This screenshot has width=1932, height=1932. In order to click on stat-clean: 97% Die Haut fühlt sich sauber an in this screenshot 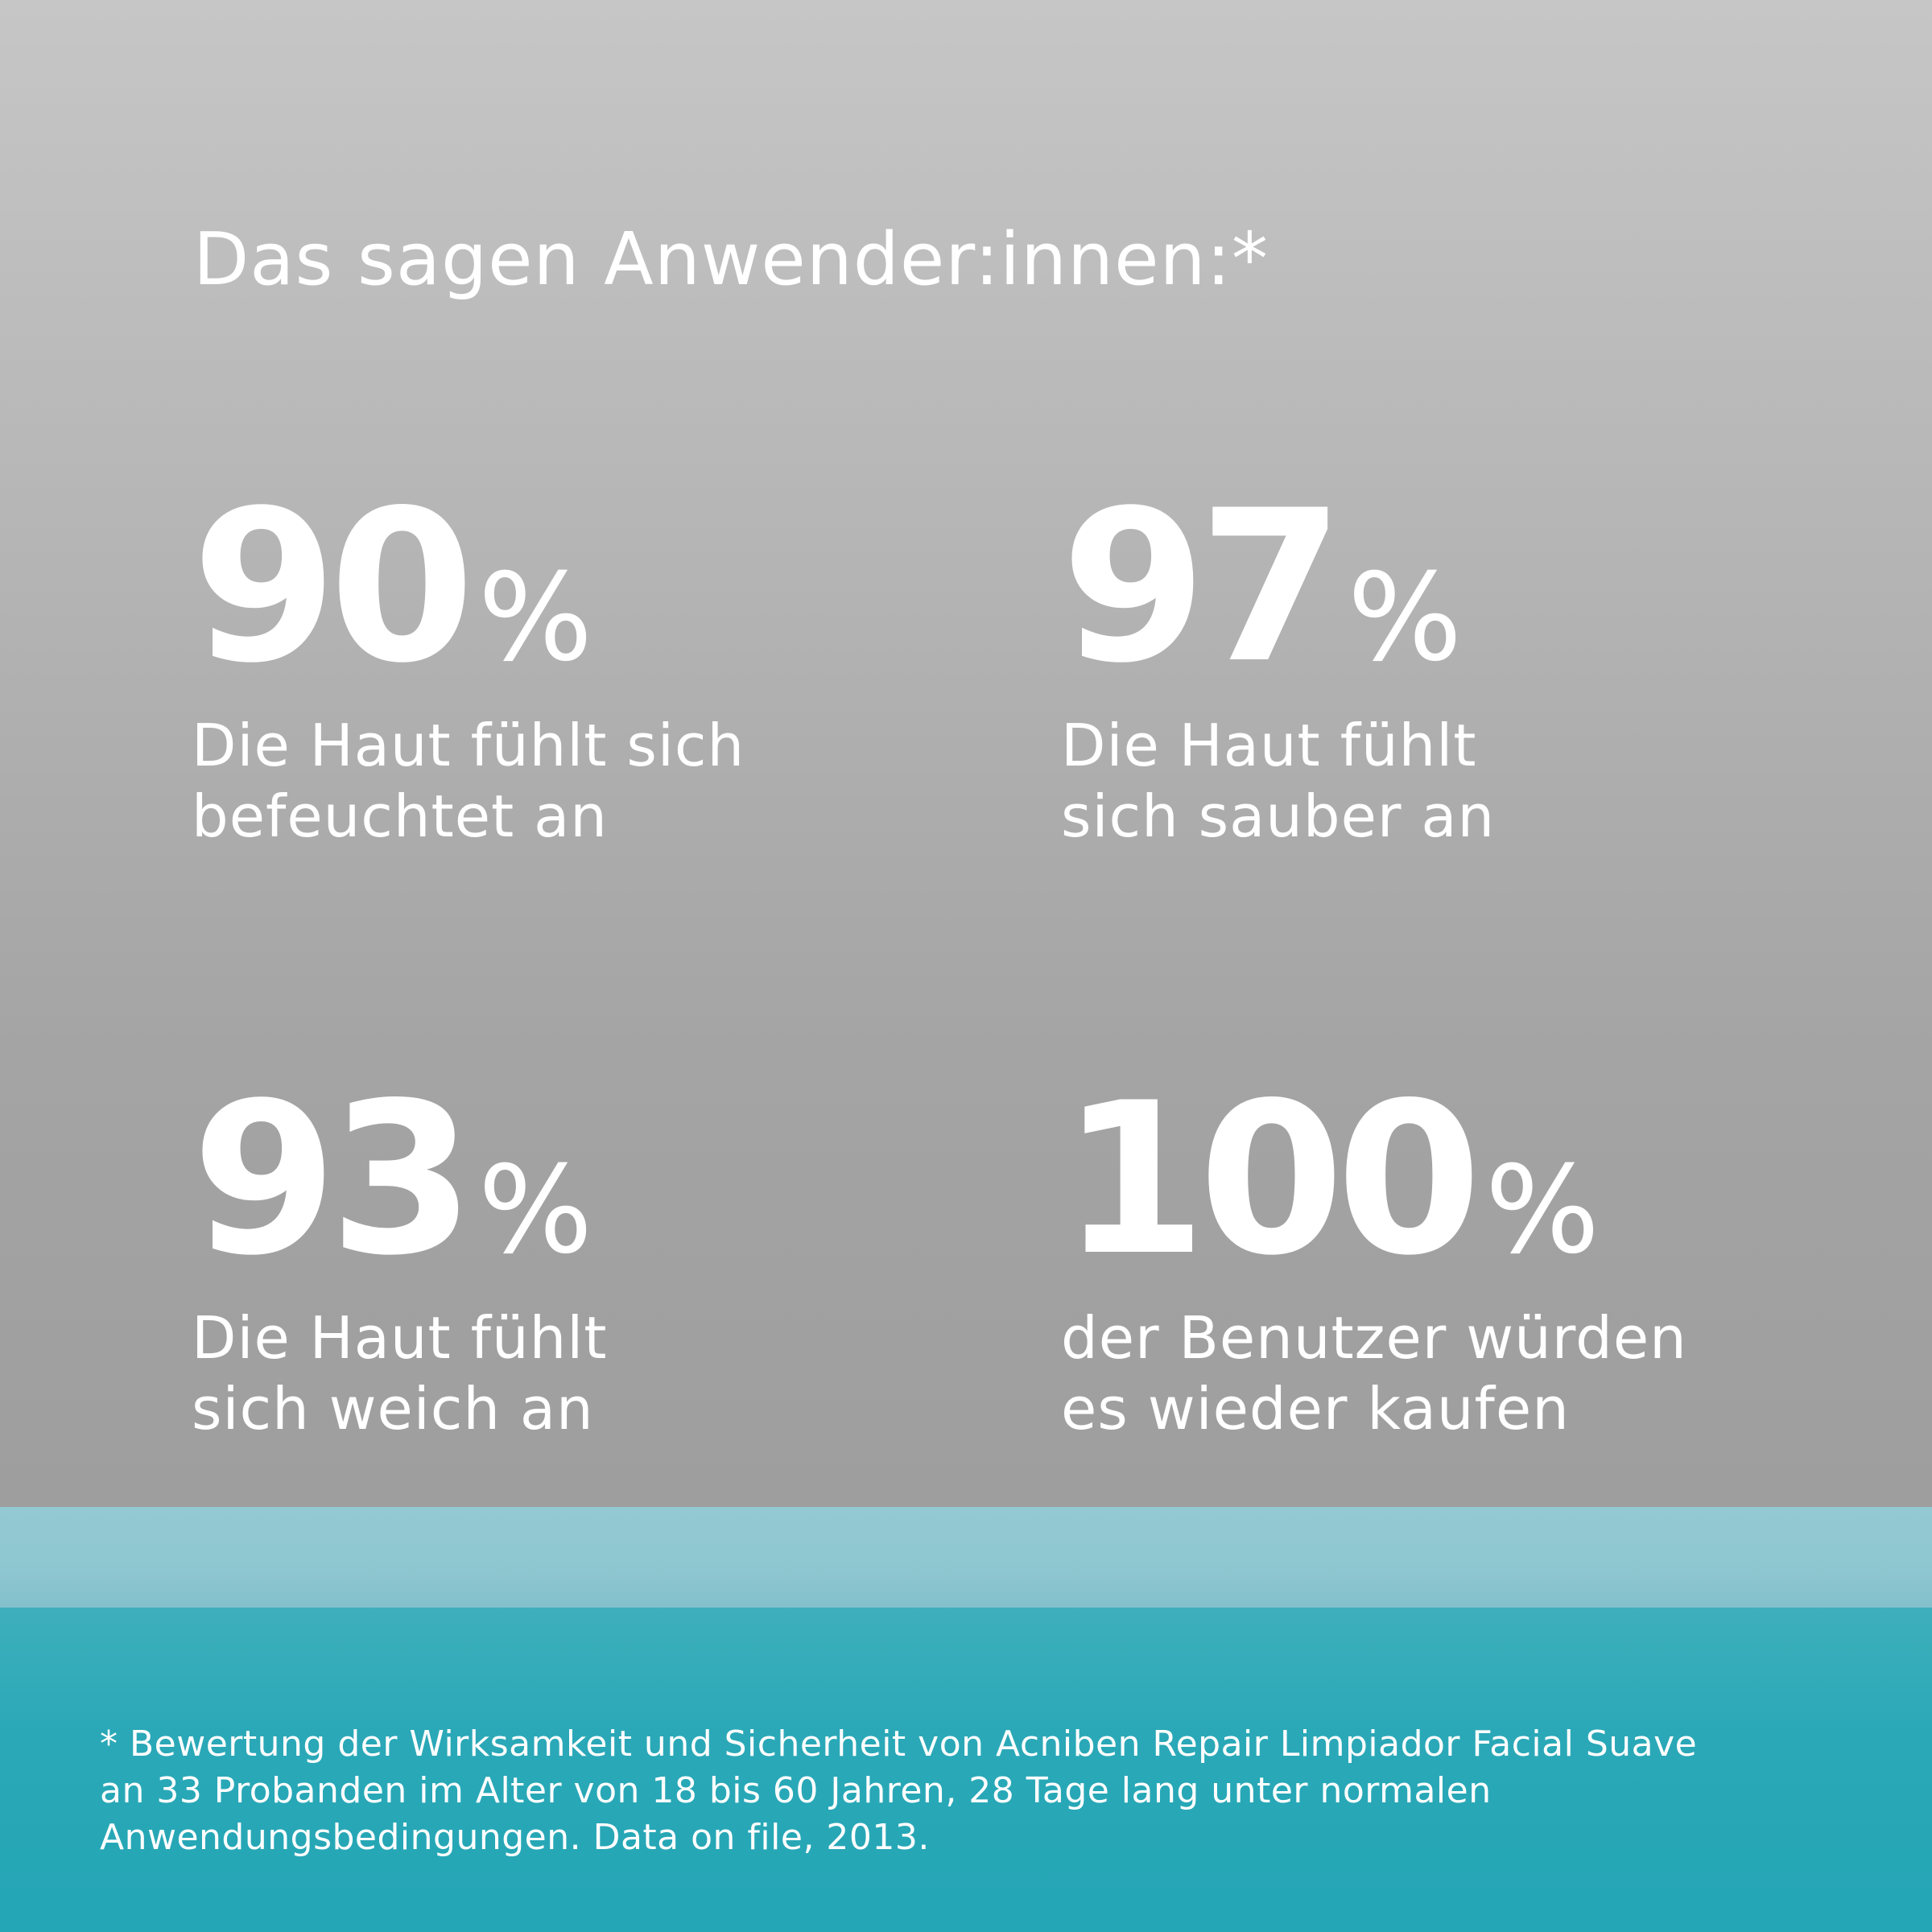, I will do `click(1278, 667)`.